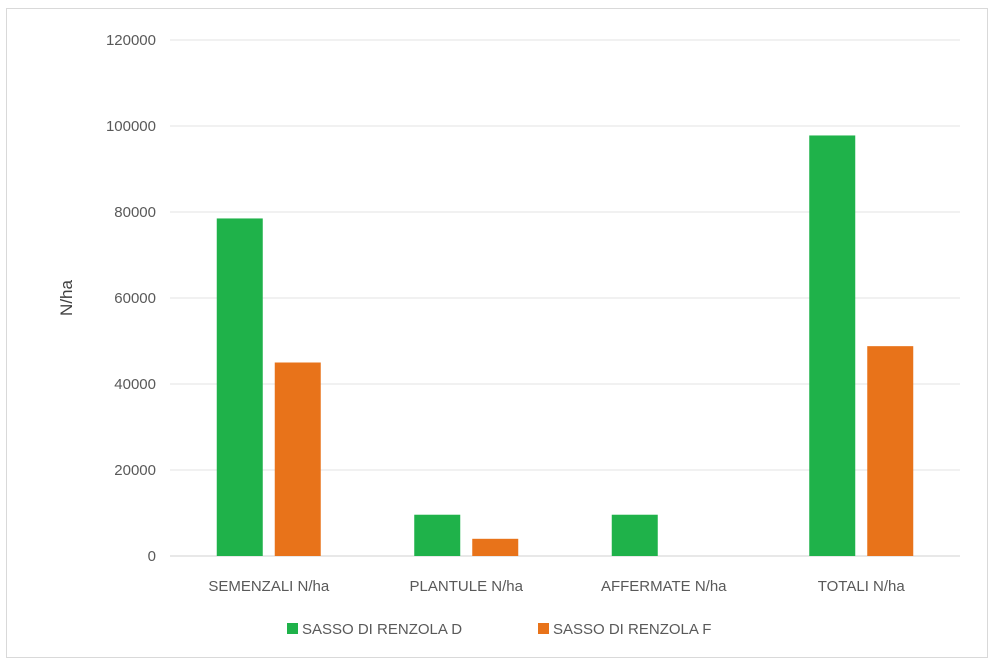 The width and height of the screenshot is (994, 665). What do you see at coordinates (382, 629) in the screenshot?
I see `legend-label: SASSO DI RENZOLA D` at bounding box center [382, 629].